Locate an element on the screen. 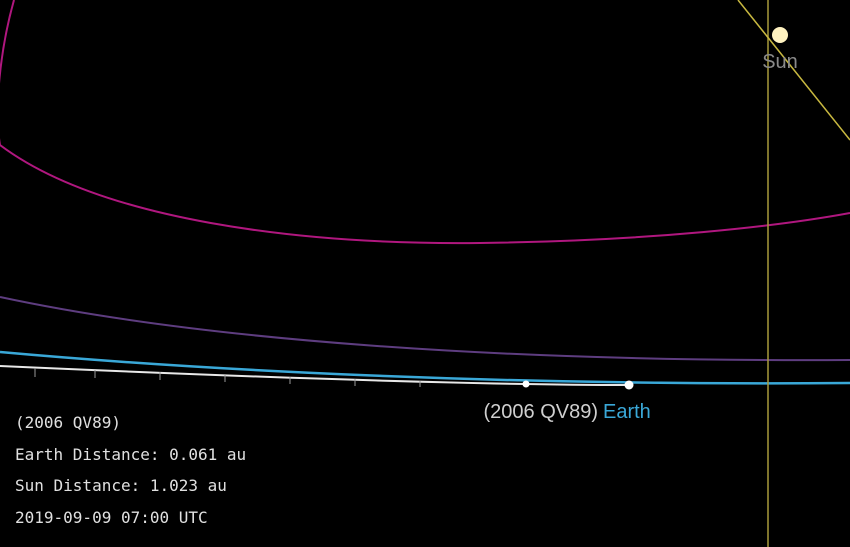 This screenshot has height=547, width=850. earth-label: Earth is located at coordinates (627, 412).